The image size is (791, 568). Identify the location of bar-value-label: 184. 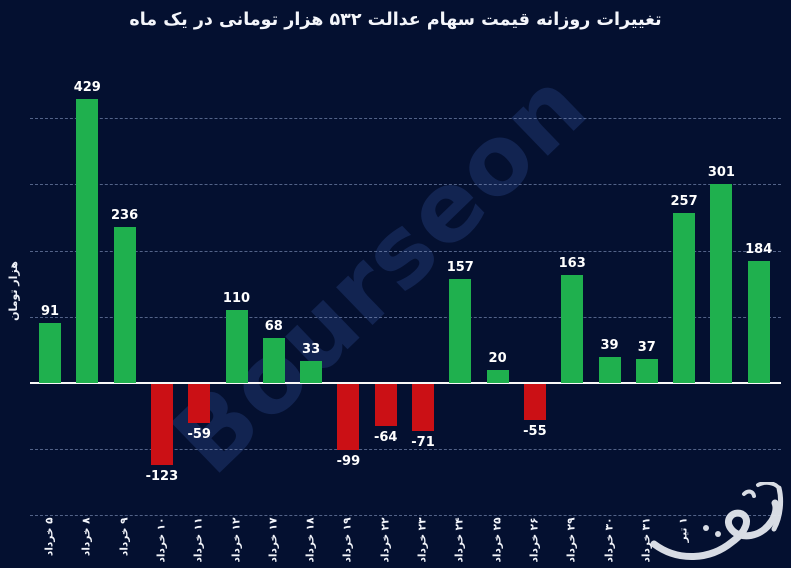
(759, 250).